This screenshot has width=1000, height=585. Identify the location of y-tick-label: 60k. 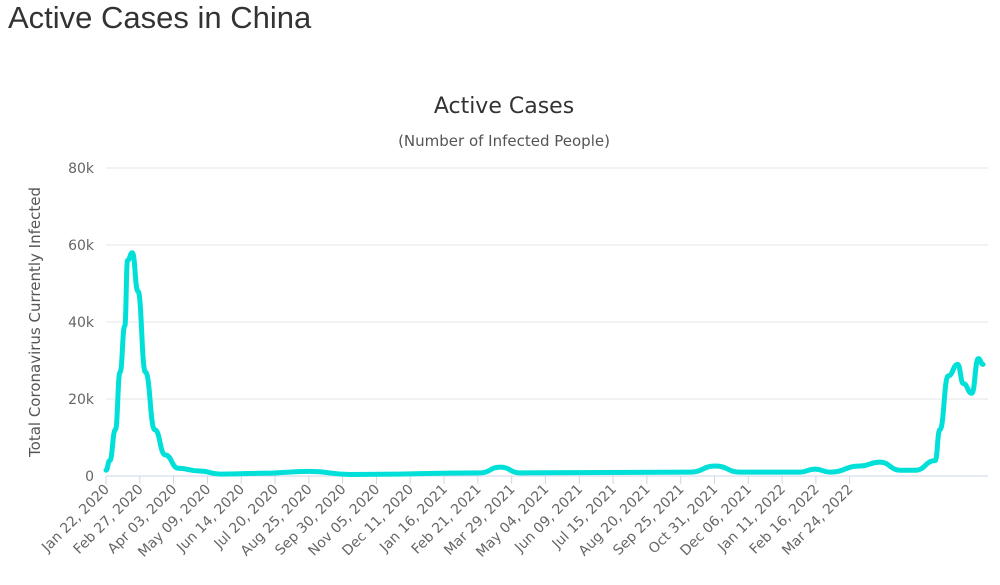
(81, 246).